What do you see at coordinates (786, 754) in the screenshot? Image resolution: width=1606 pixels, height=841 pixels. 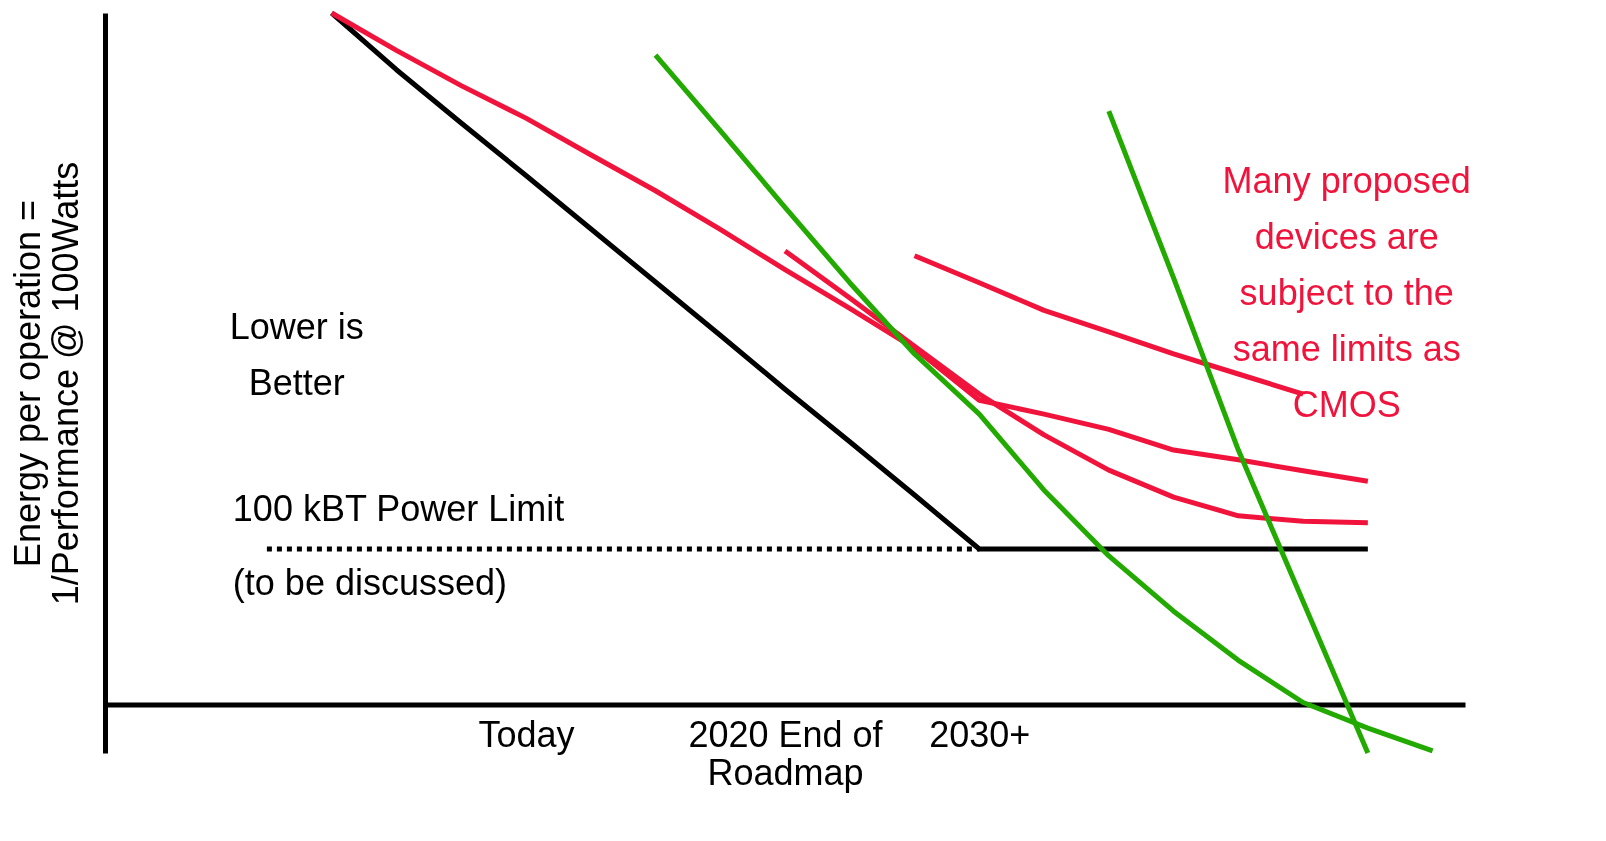 I see `x-tick-label: 2020 End of Roadmap` at bounding box center [786, 754].